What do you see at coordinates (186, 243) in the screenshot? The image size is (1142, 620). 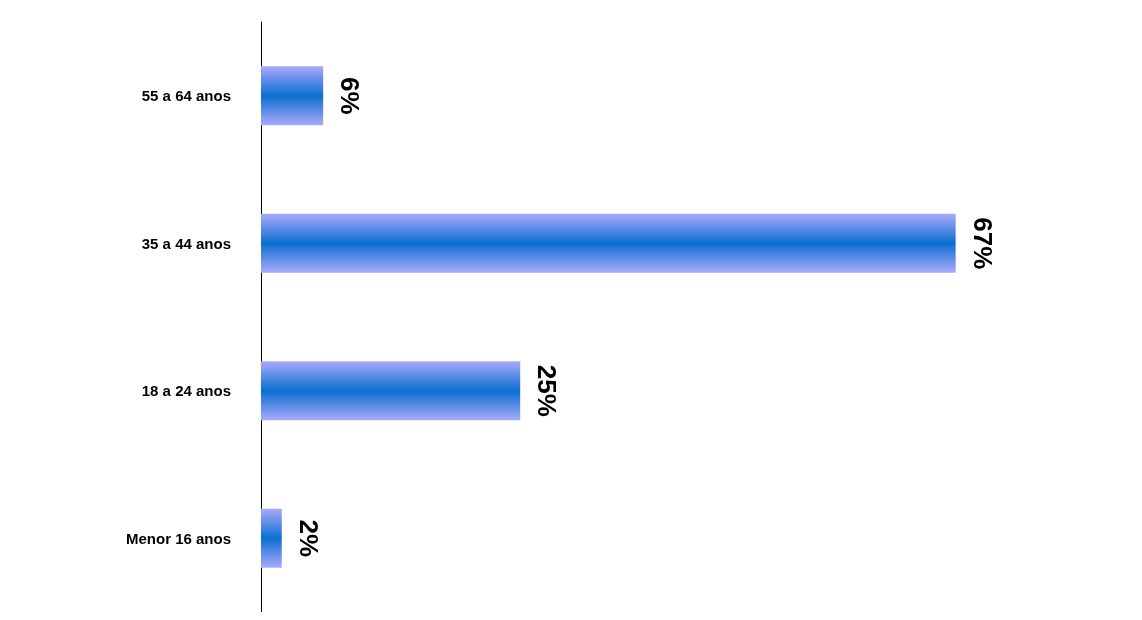 I see `y-tick-label: 35 a 44 anos` at bounding box center [186, 243].